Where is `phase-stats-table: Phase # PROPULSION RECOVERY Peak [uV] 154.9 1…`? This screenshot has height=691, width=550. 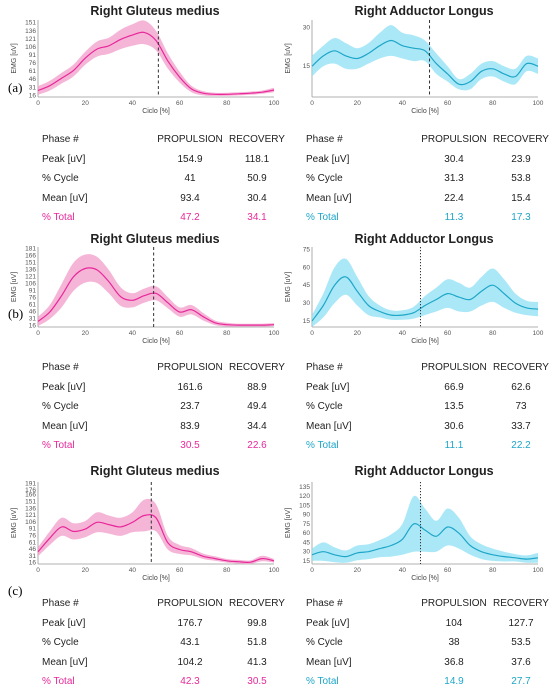 phase-stats-table: Phase # PROPULSION RECOVERY Peak [uV] 154.9 1… is located at coordinates (163, 179).